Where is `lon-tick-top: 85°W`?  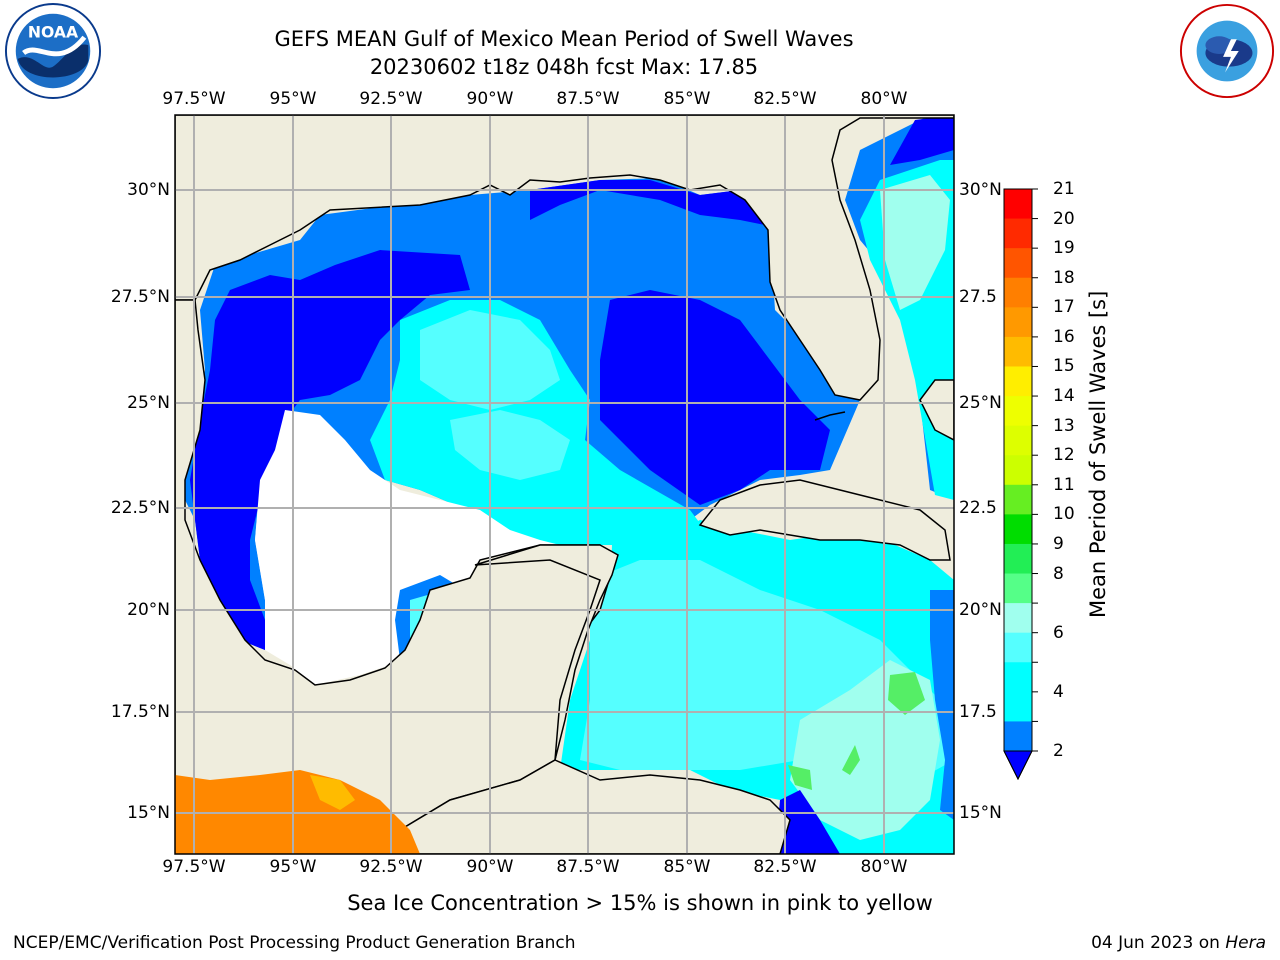 lon-tick-top: 85°W is located at coordinates (687, 99).